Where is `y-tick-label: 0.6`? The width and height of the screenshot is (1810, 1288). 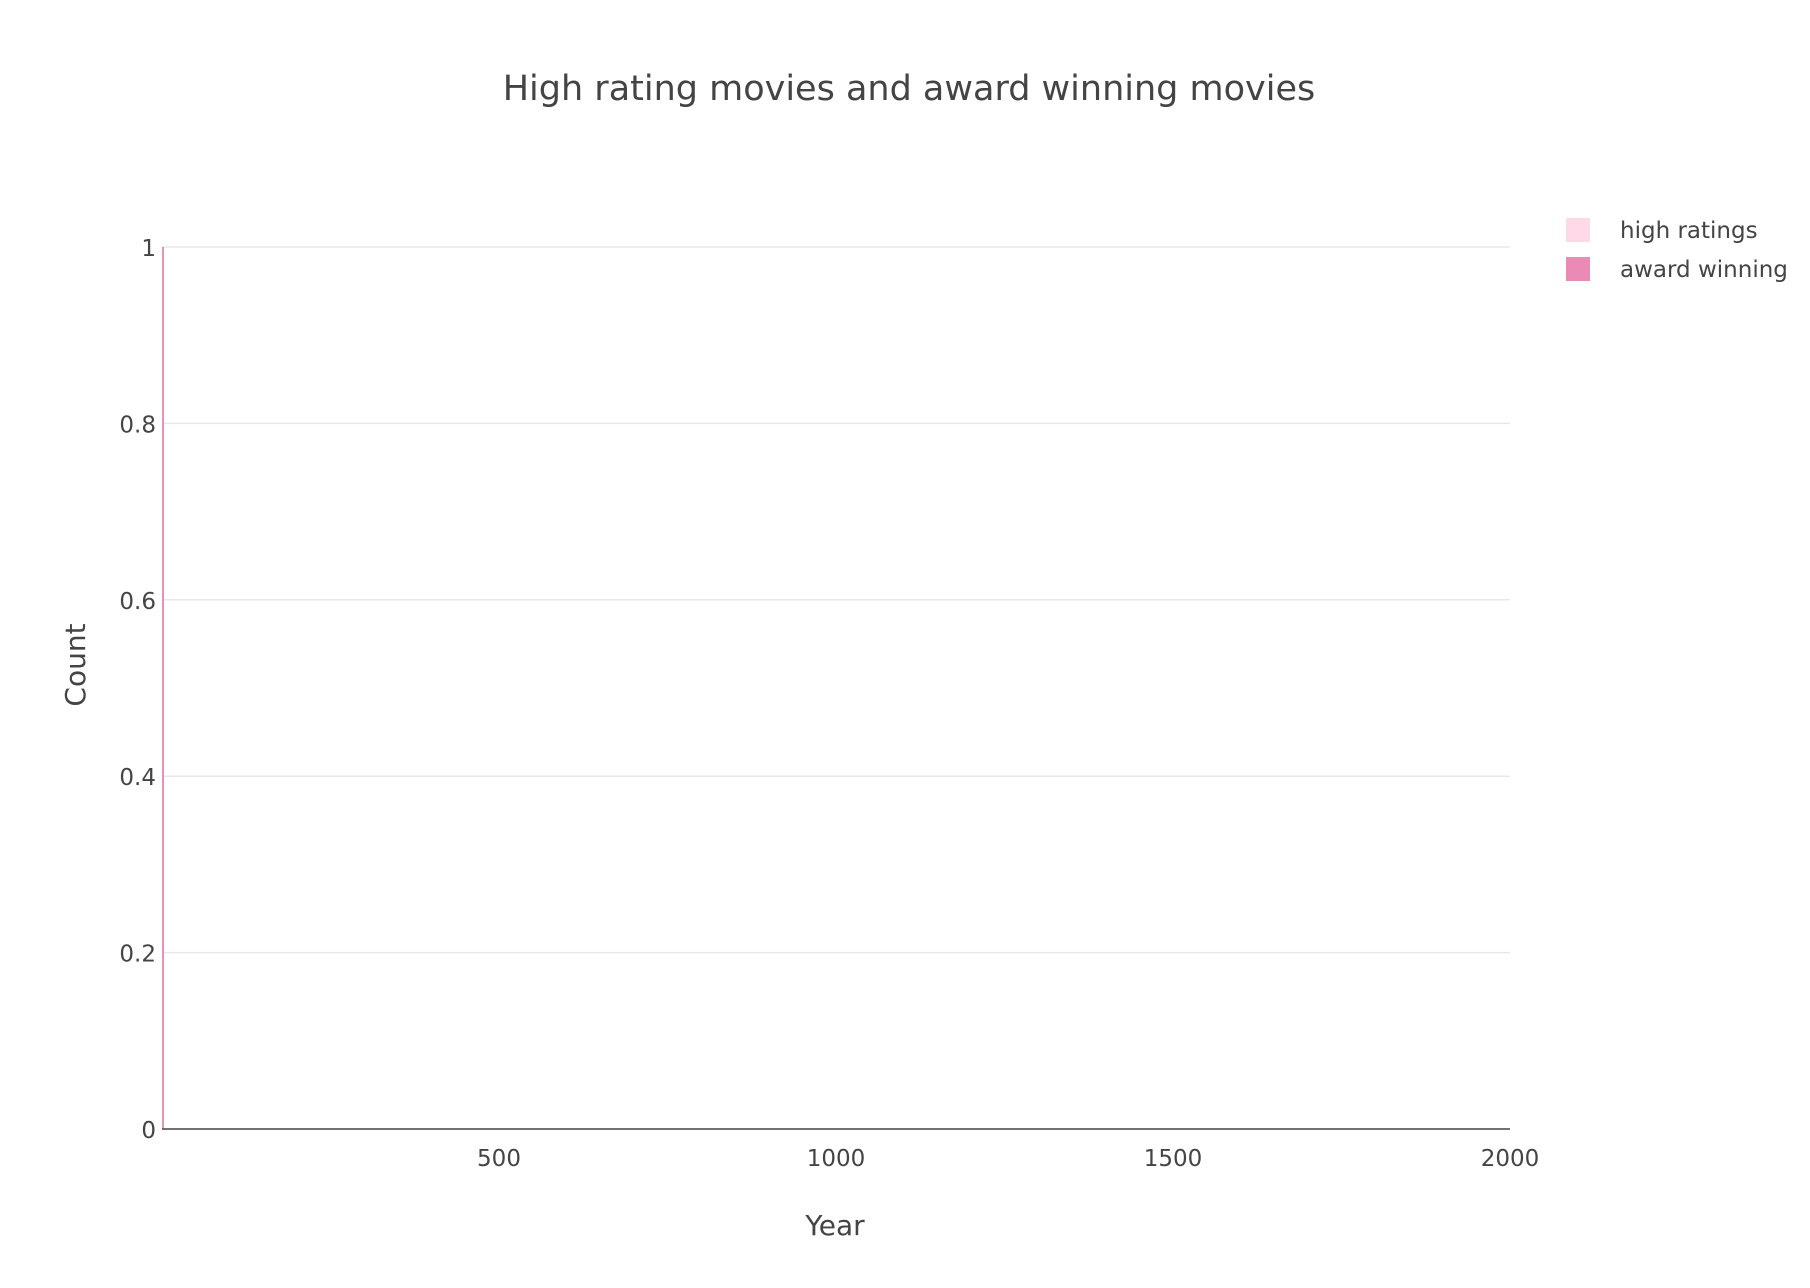
y-tick-label: 0.6 is located at coordinates (137, 602).